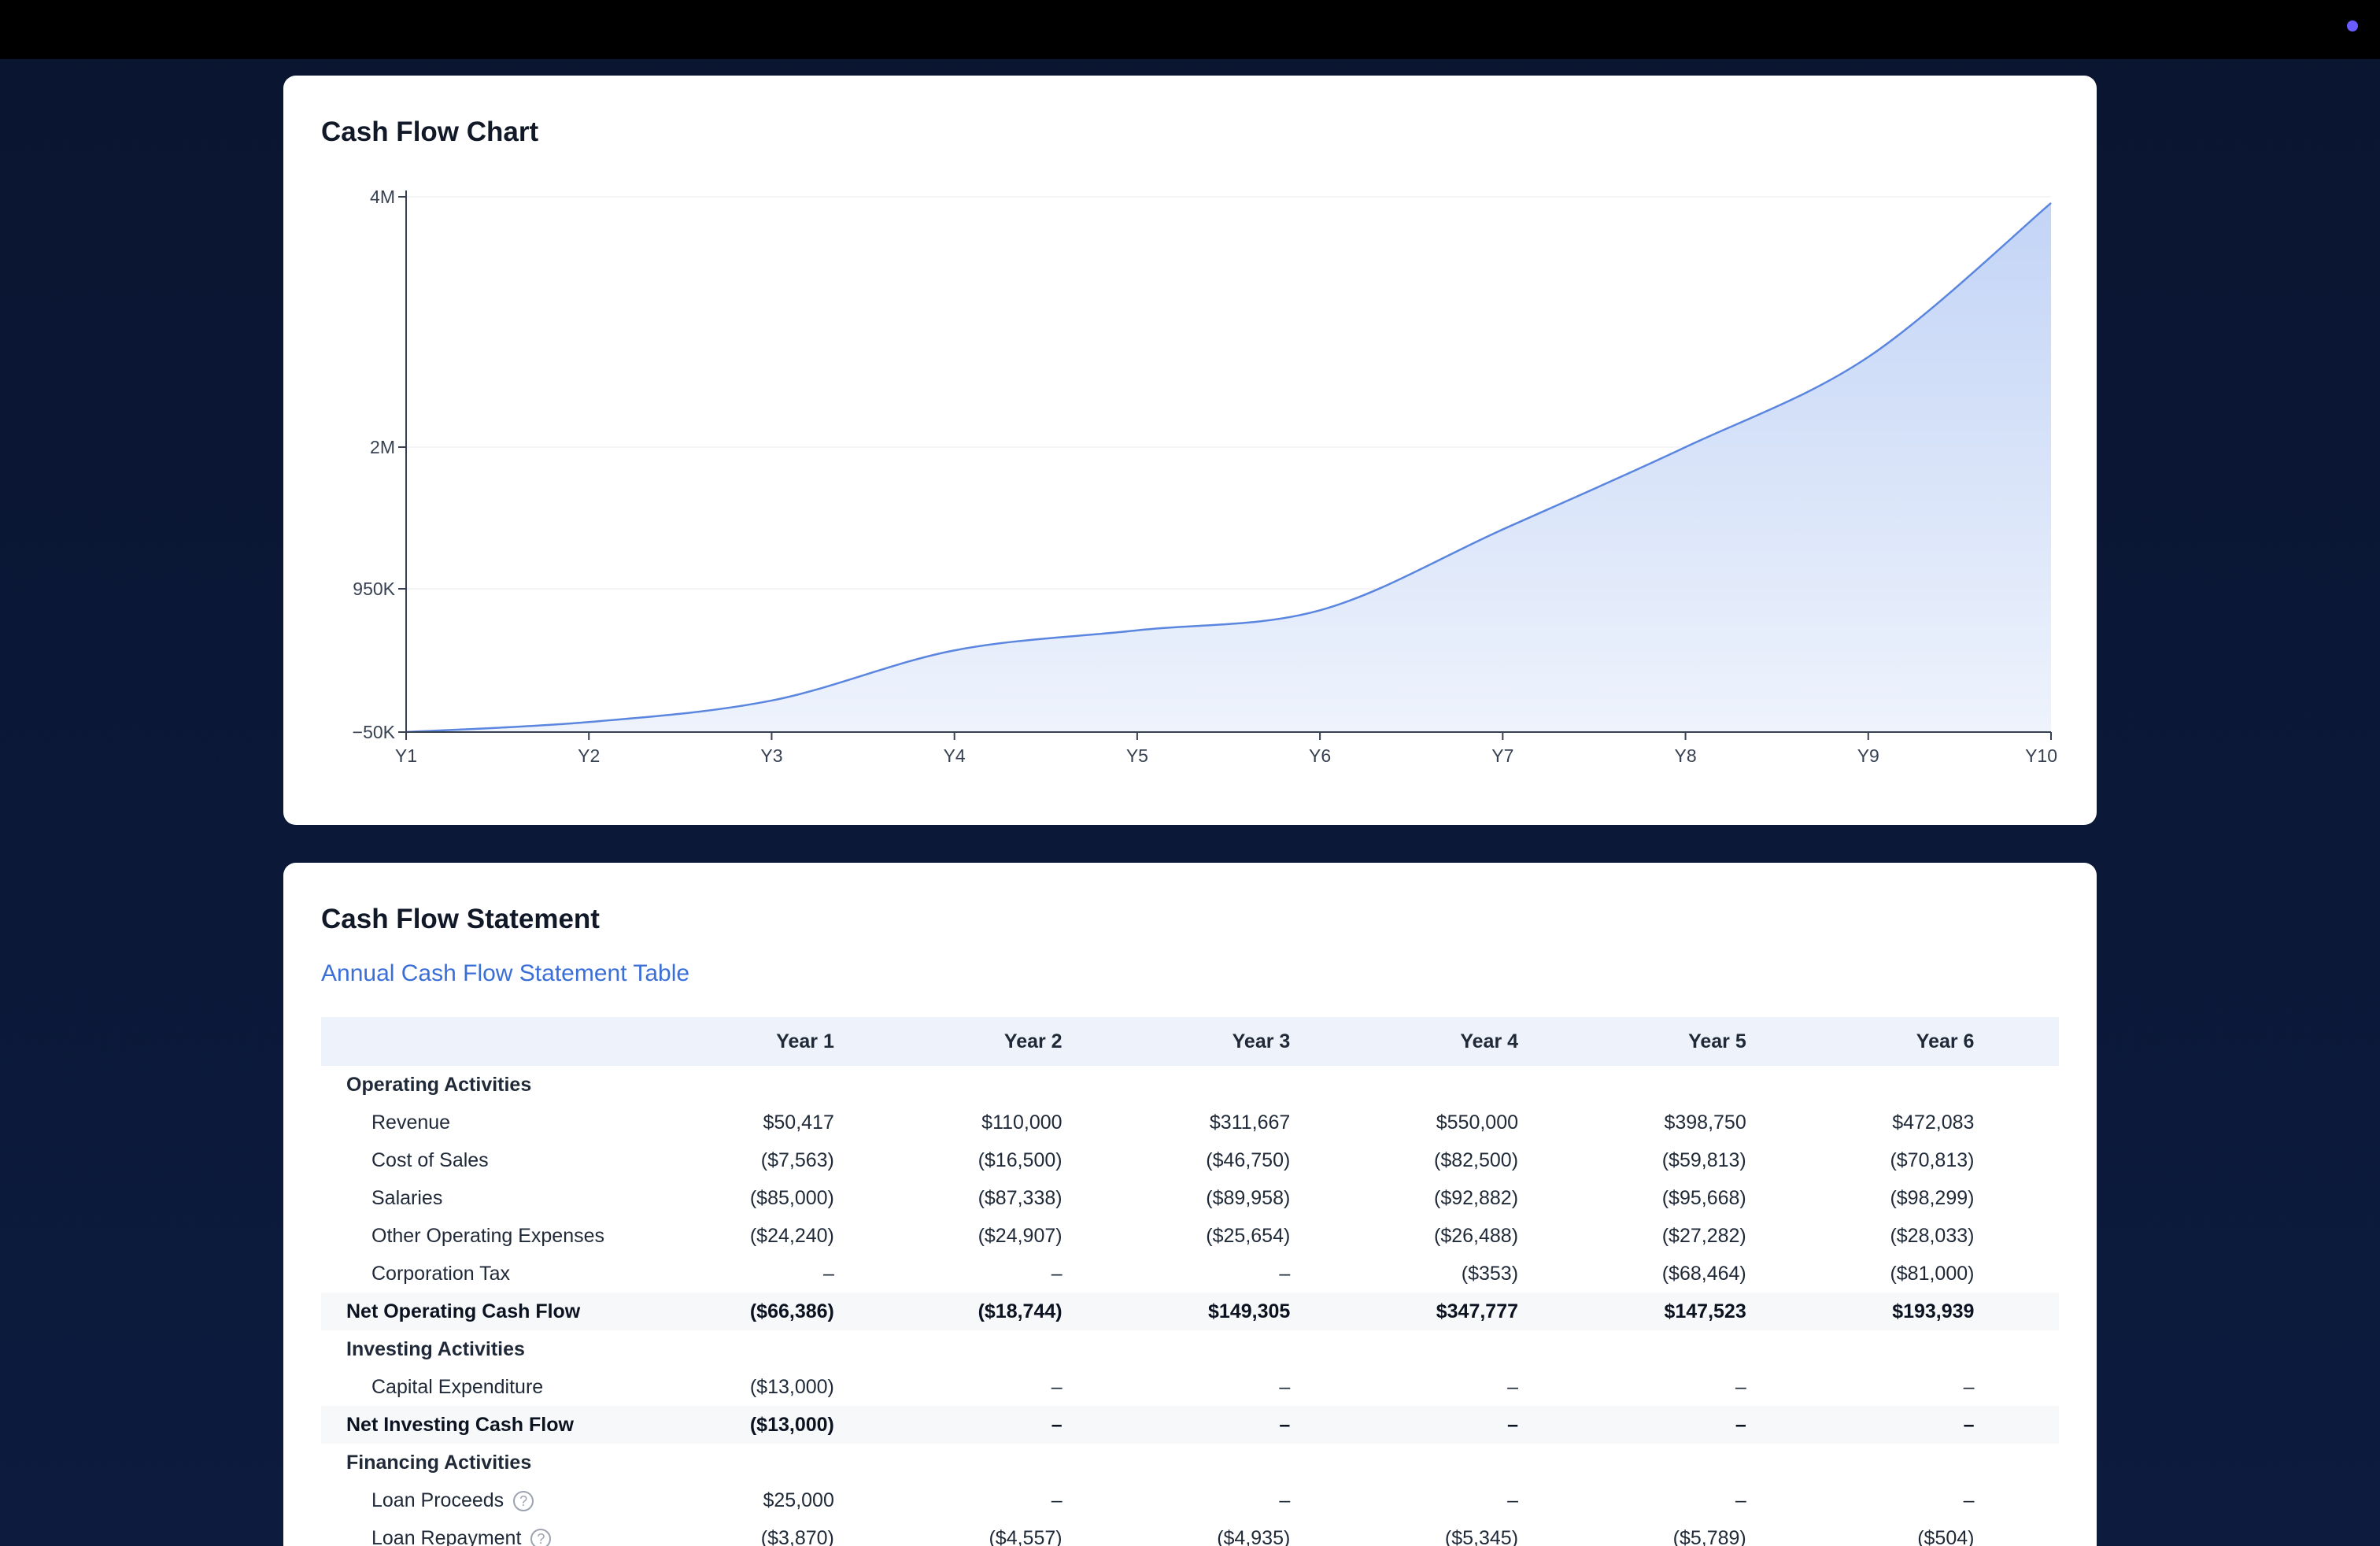  What do you see at coordinates (1502, 755) in the screenshot?
I see `x-tick-label: Y7` at bounding box center [1502, 755].